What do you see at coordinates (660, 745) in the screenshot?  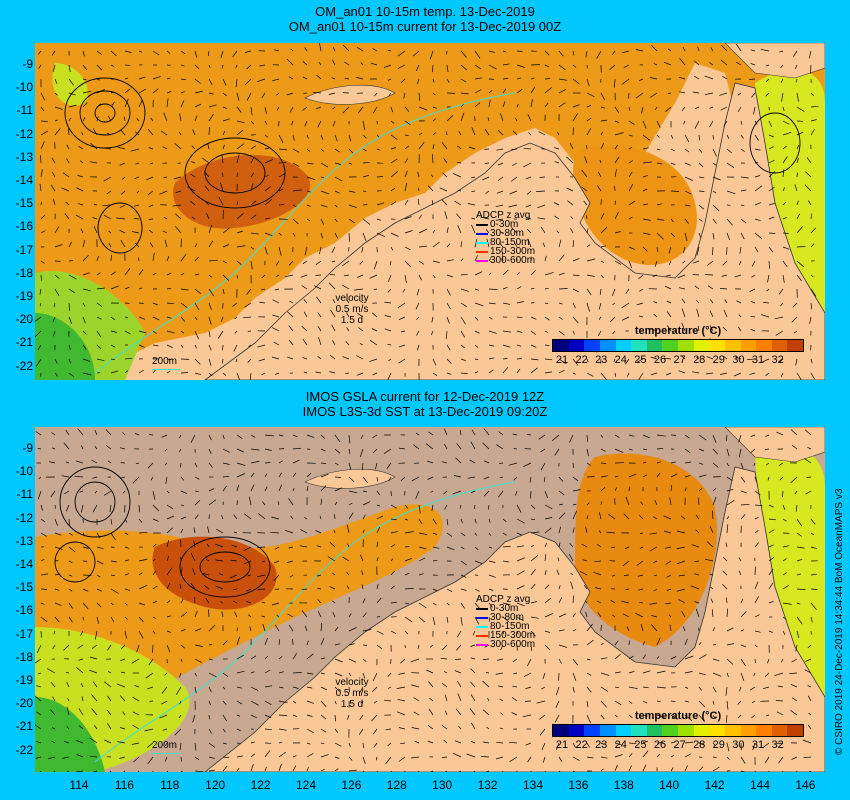 I see `colorbar-label: 26` at bounding box center [660, 745].